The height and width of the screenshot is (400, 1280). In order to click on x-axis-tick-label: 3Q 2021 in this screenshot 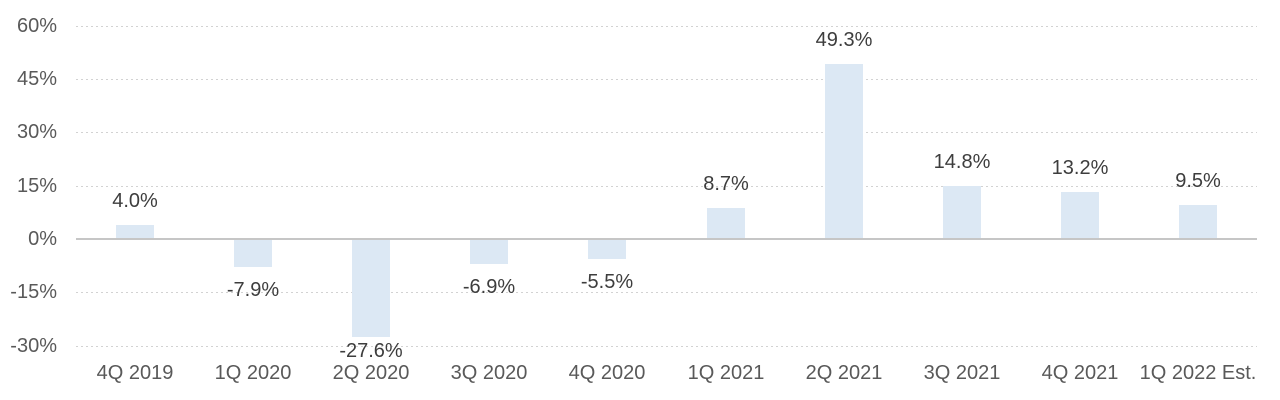, I will do `click(962, 373)`.